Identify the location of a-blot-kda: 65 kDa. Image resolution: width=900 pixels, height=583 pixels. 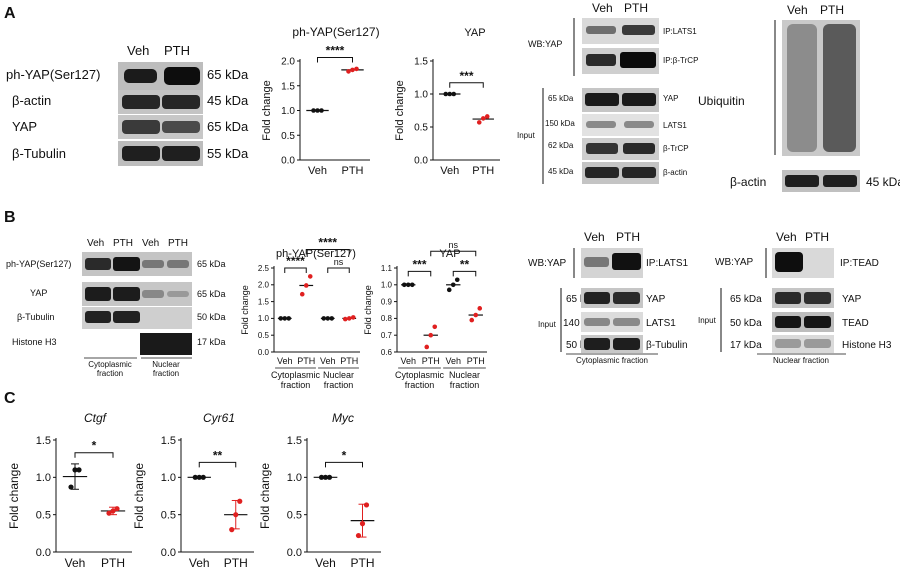
(228, 126).